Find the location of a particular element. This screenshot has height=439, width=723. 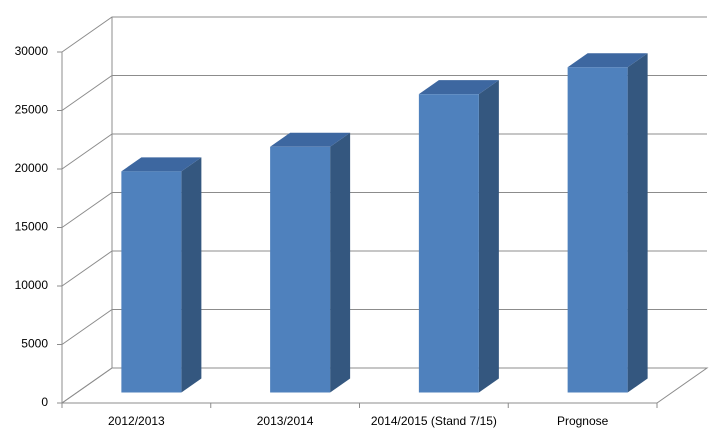

y-tick-label: 25000 is located at coordinates (32, 110).